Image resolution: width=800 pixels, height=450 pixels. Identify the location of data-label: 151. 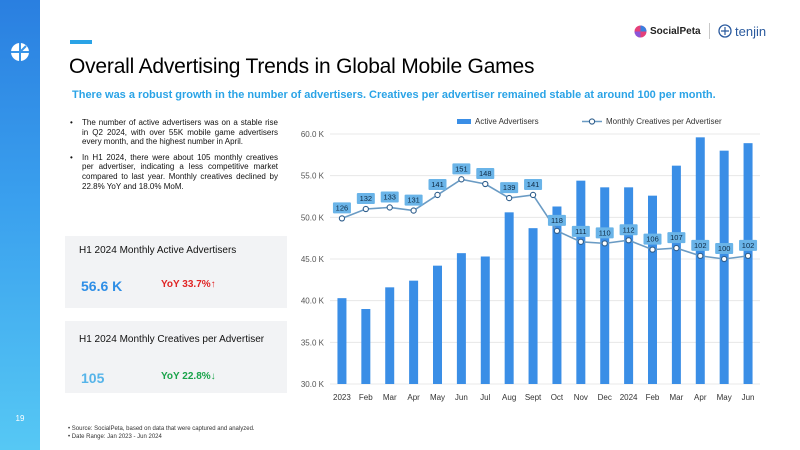
(461, 168).